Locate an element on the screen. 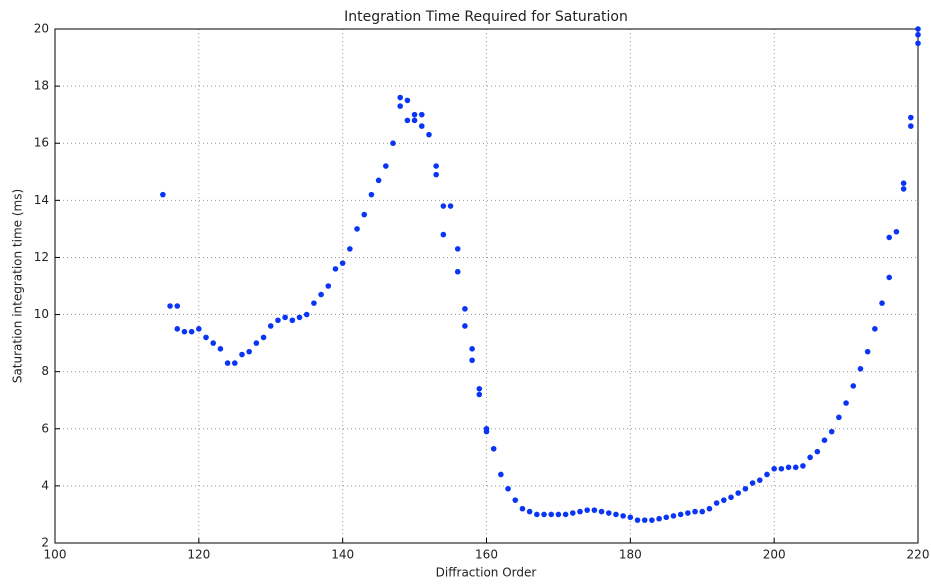 The width and height of the screenshot is (931, 585). y-tick-label: 12 is located at coordinates (41, 257).